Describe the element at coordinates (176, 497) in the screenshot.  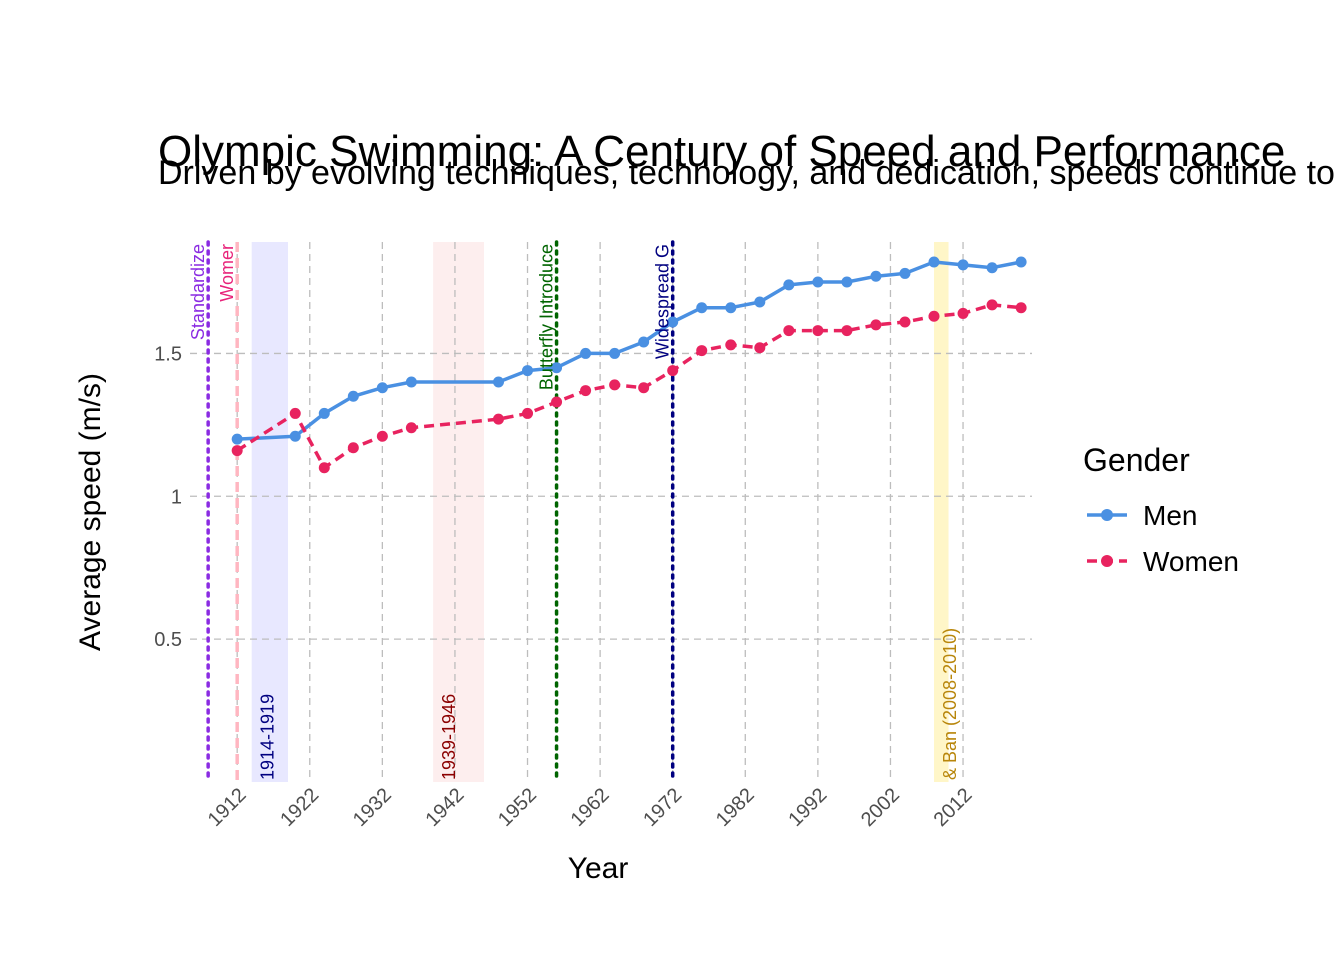
I see `y-tick-label-1: 1` at that location.